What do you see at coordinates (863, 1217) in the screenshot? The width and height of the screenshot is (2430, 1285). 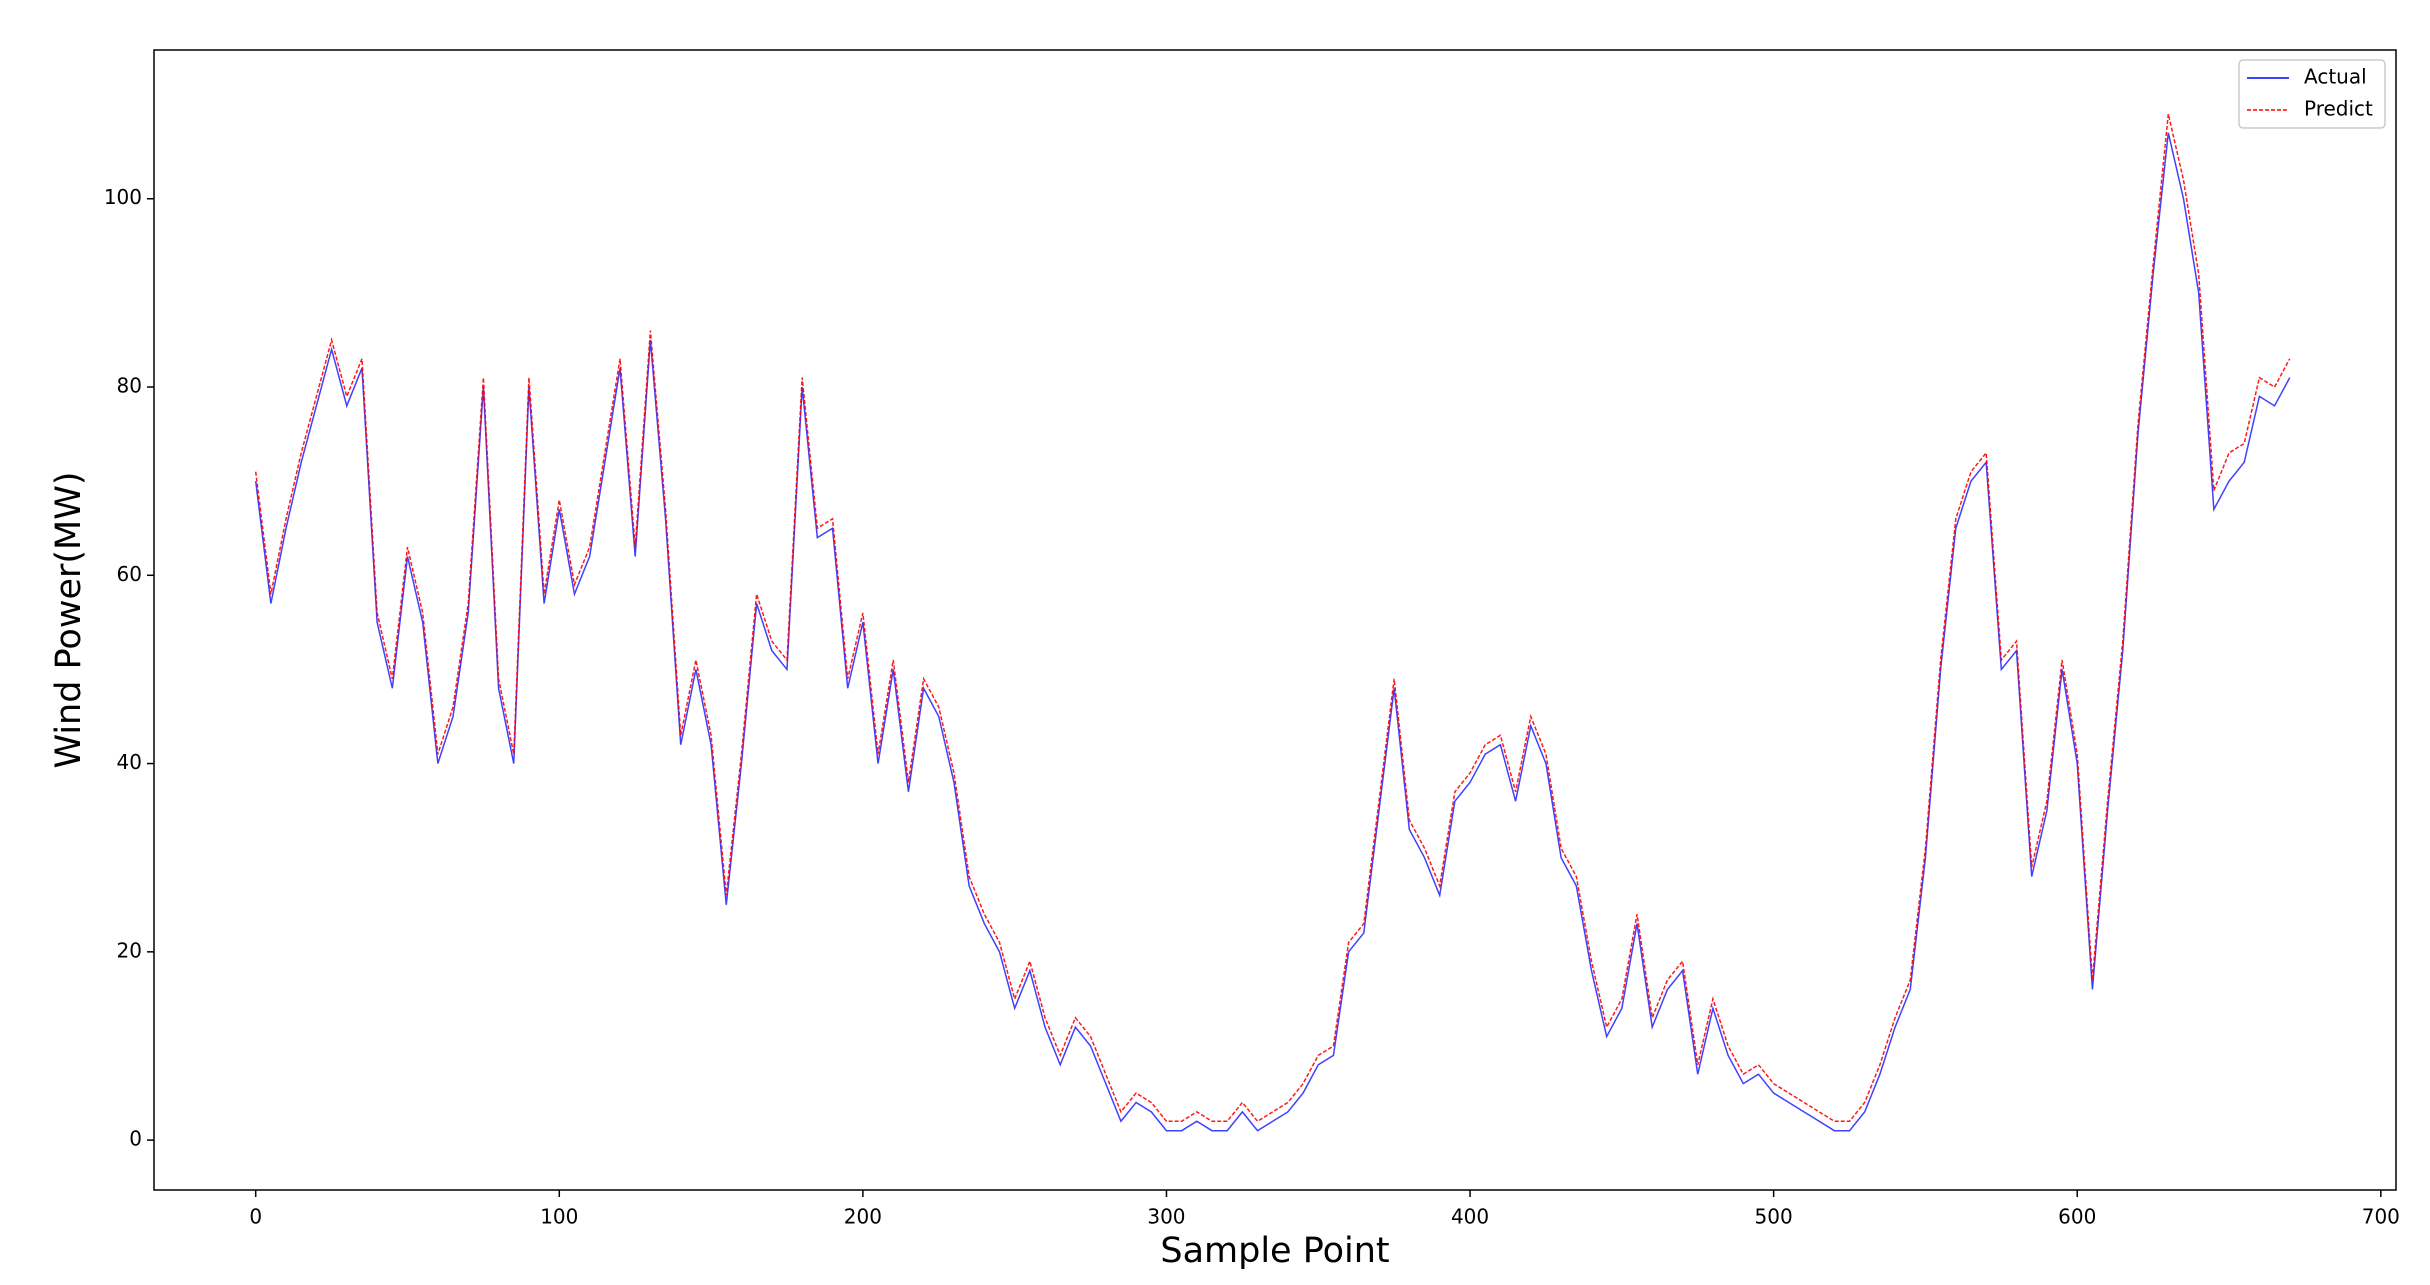 I see `x-tick-label: 200` at bounding box center [863, 1217].